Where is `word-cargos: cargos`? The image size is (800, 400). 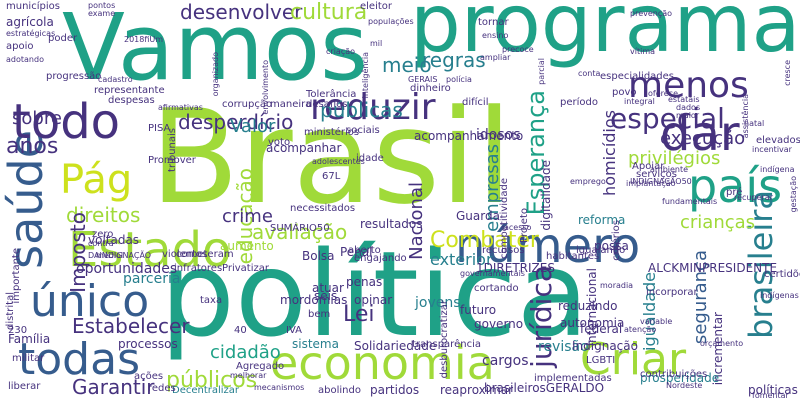
word-cargos: cargos is located at coordinates (505, 361).